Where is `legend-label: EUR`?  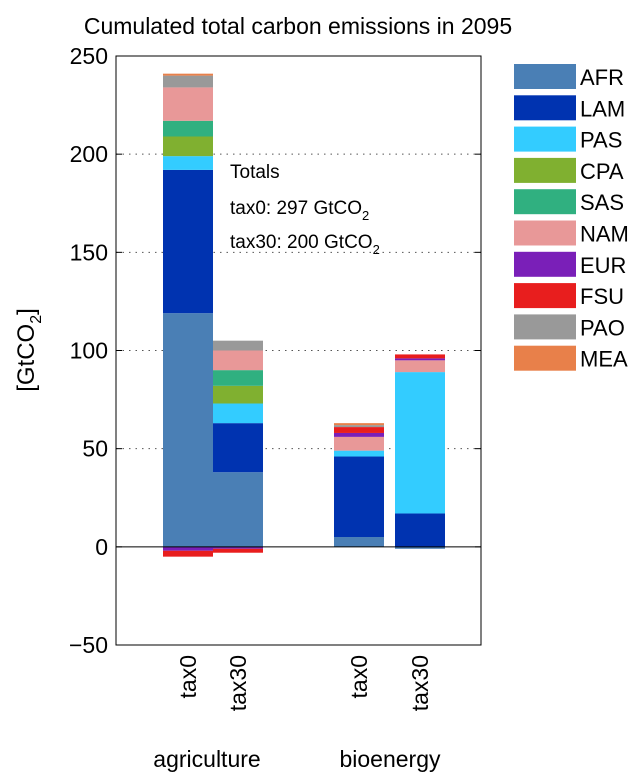
legend-label: EUR is located at coordinates (603, 265).